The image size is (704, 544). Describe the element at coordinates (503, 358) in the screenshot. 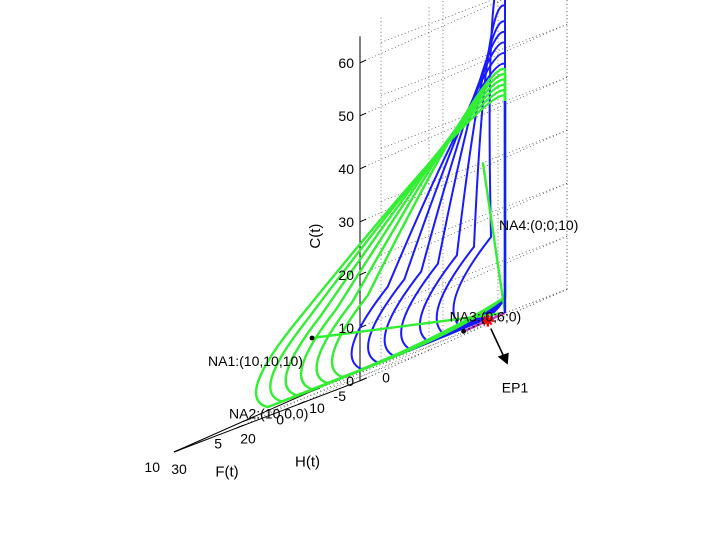

I see `ep1-arrow-head` at that location.